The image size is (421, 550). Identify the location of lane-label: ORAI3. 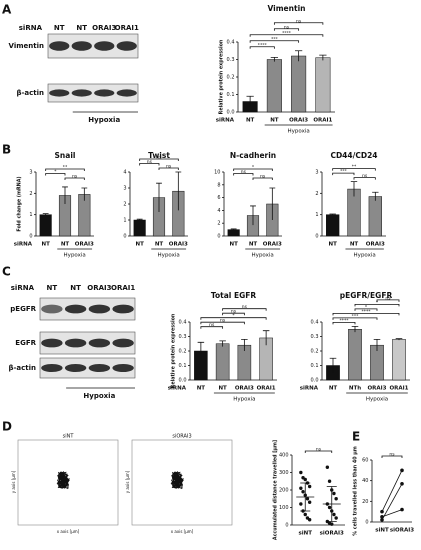
(104, 28).